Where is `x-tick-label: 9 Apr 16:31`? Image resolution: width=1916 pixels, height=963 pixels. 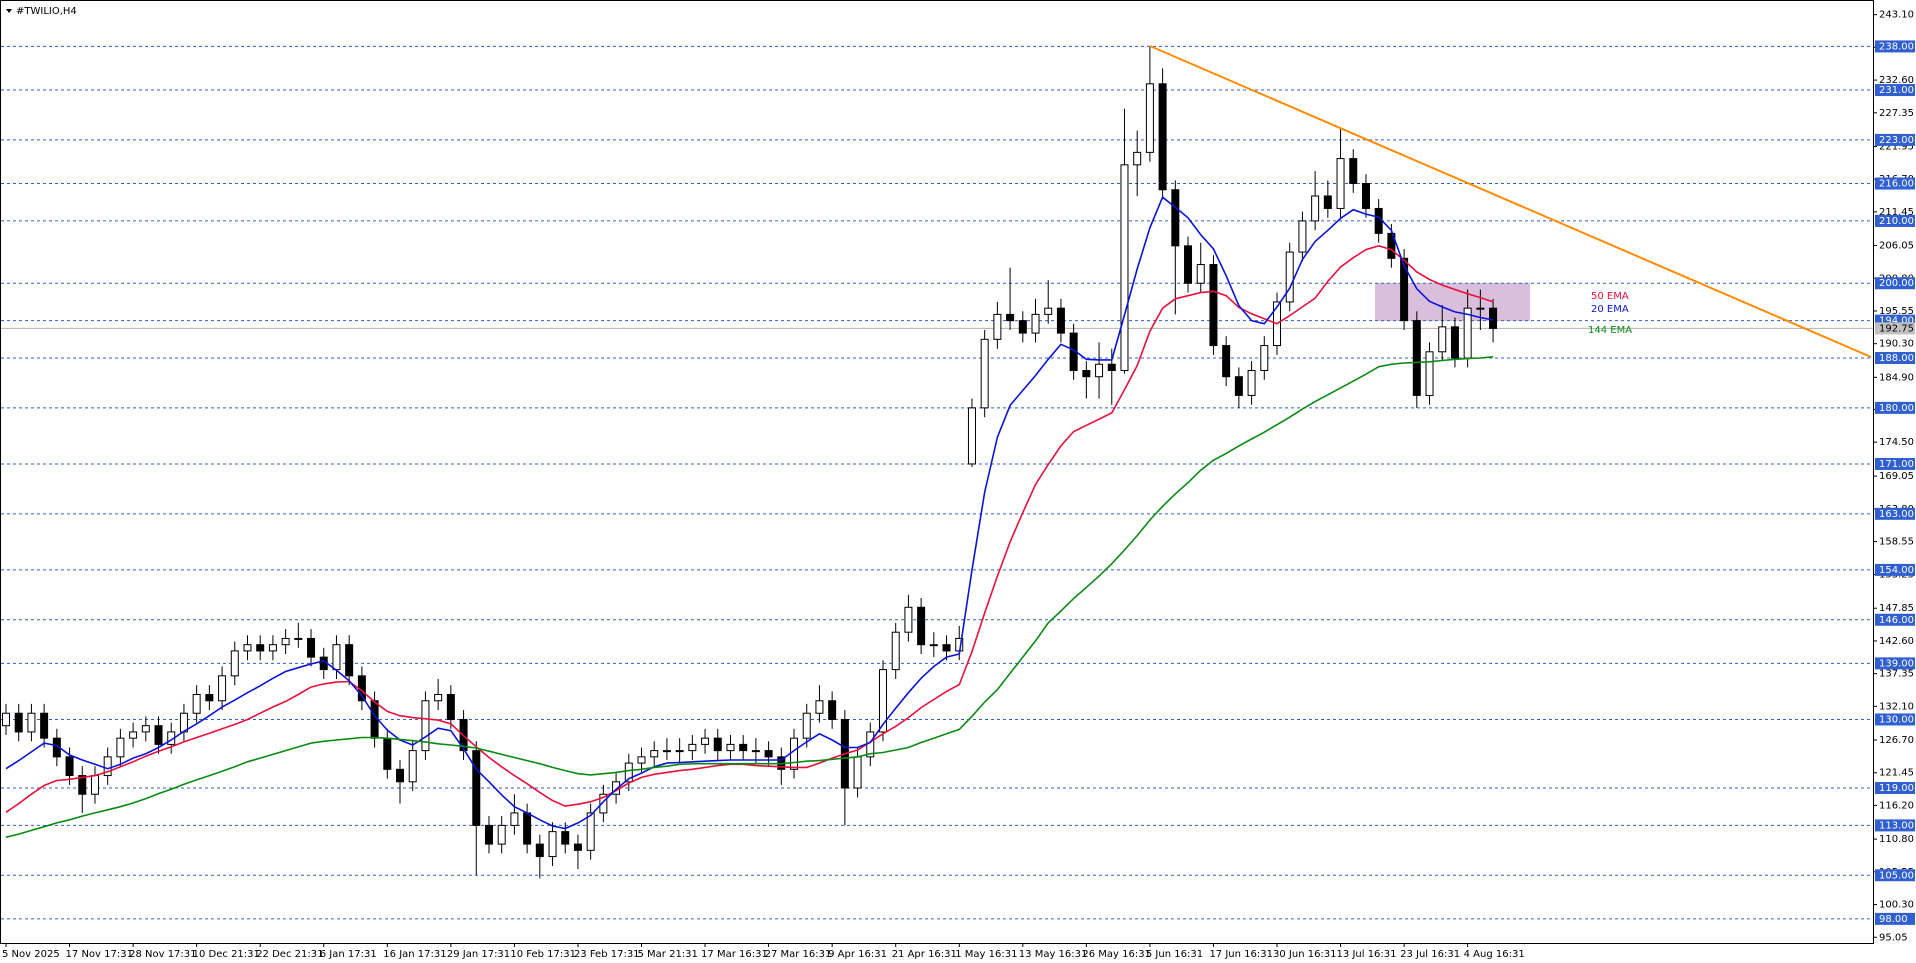
x-tick-label: 9 Apr 16:31 is located at coordinates (857, 954).